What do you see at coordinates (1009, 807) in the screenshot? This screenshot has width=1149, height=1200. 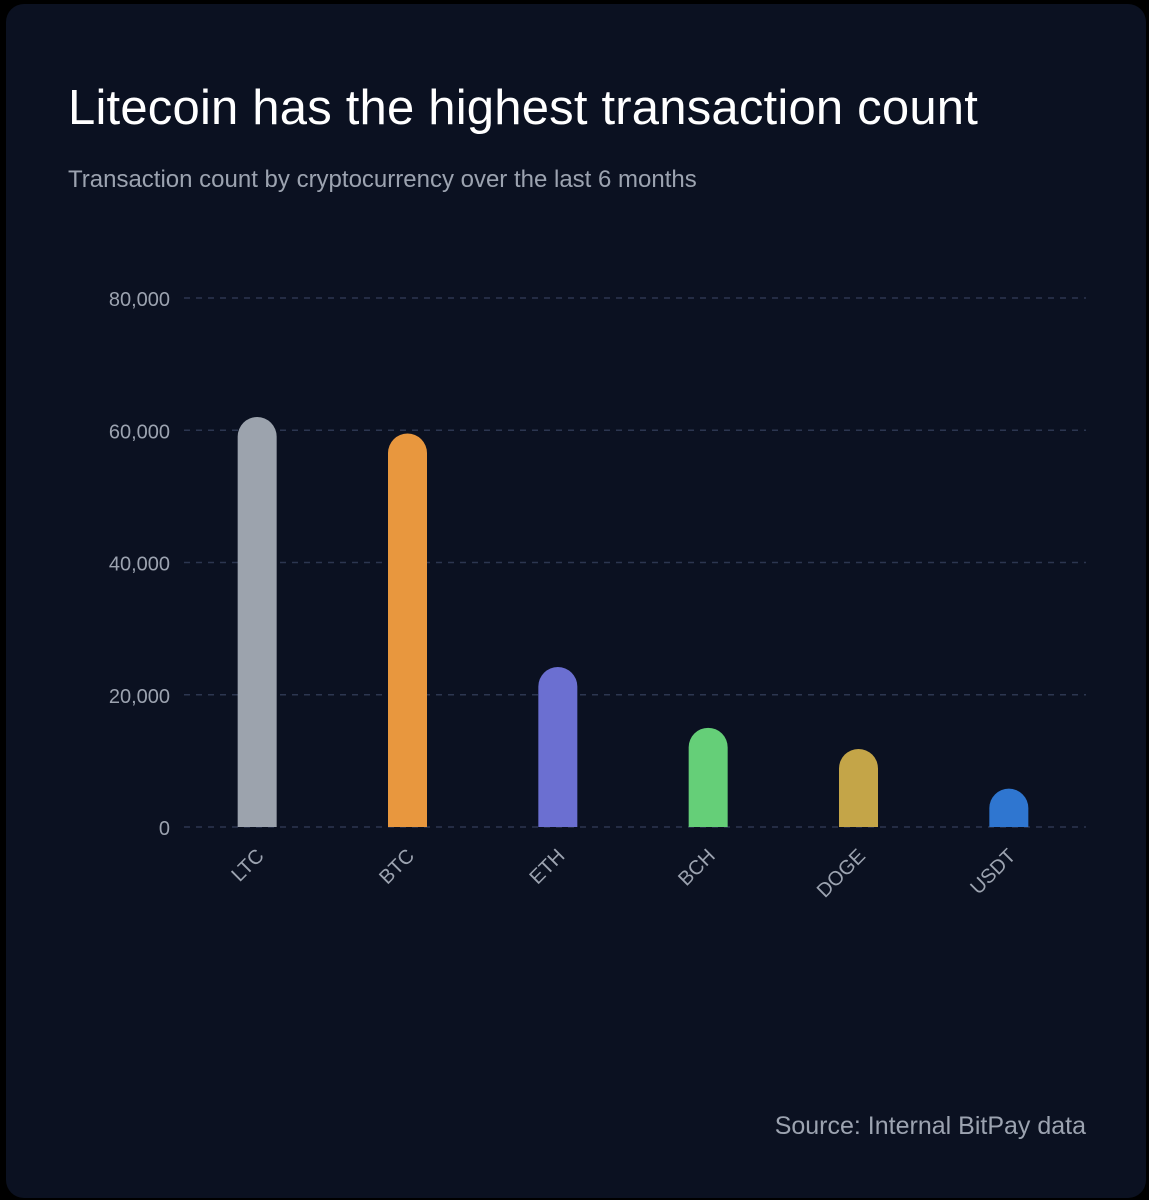 I see `bar-usdt` at bounding box center [1009, 807].